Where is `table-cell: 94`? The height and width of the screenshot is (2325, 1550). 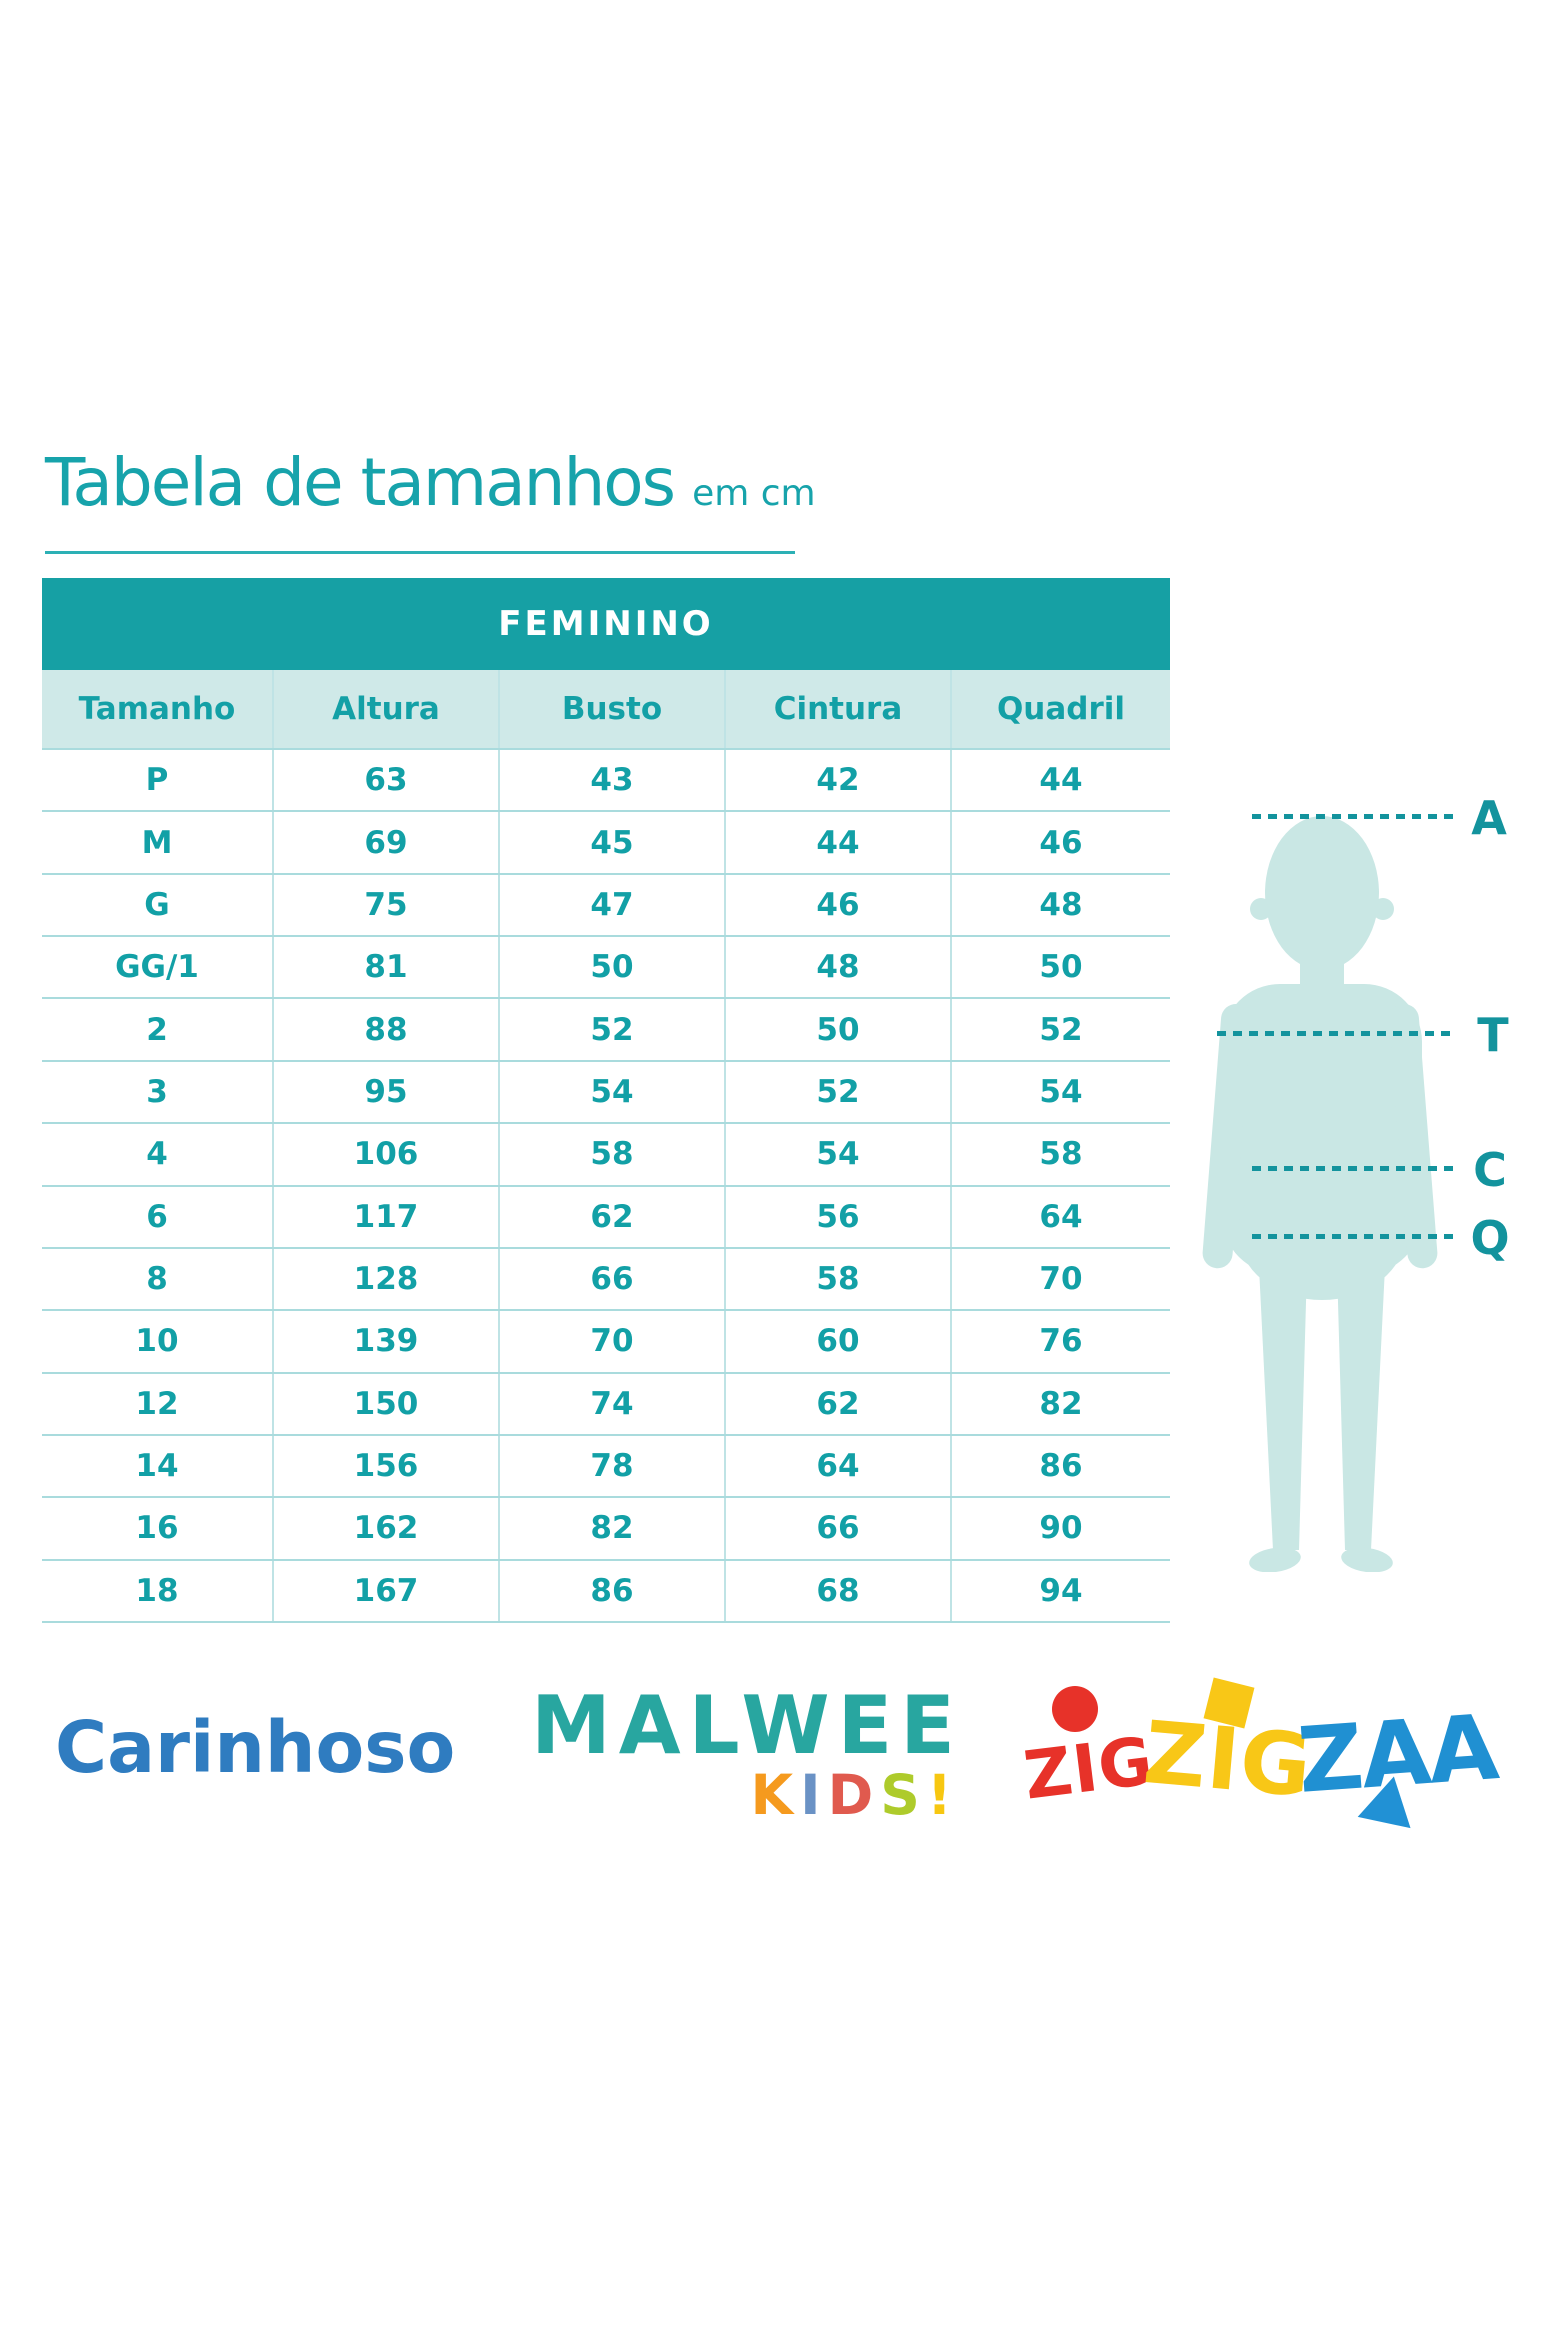
table-cell: 94 is located at coordinates (1061, 1590).